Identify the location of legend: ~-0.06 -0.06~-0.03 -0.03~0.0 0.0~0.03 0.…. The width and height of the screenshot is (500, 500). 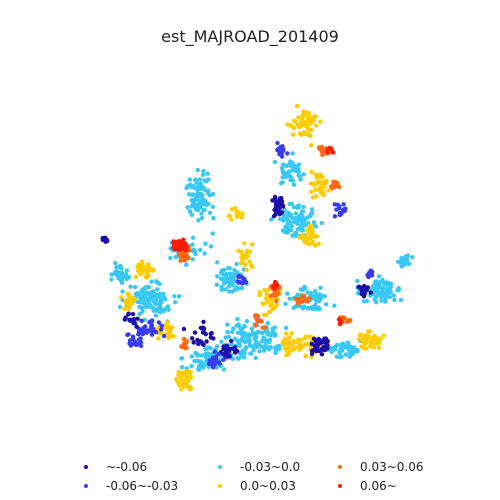
(250, 478).